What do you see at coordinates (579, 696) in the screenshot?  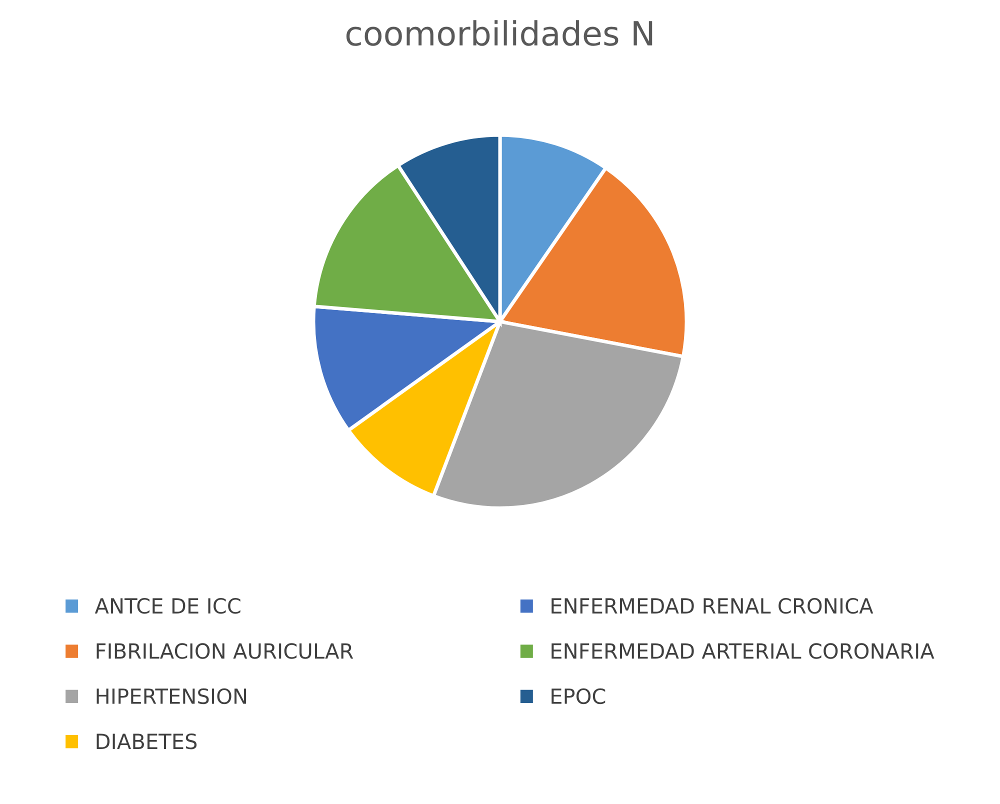 I see `legend-label: EPOC` at bounding box center [579, 696].